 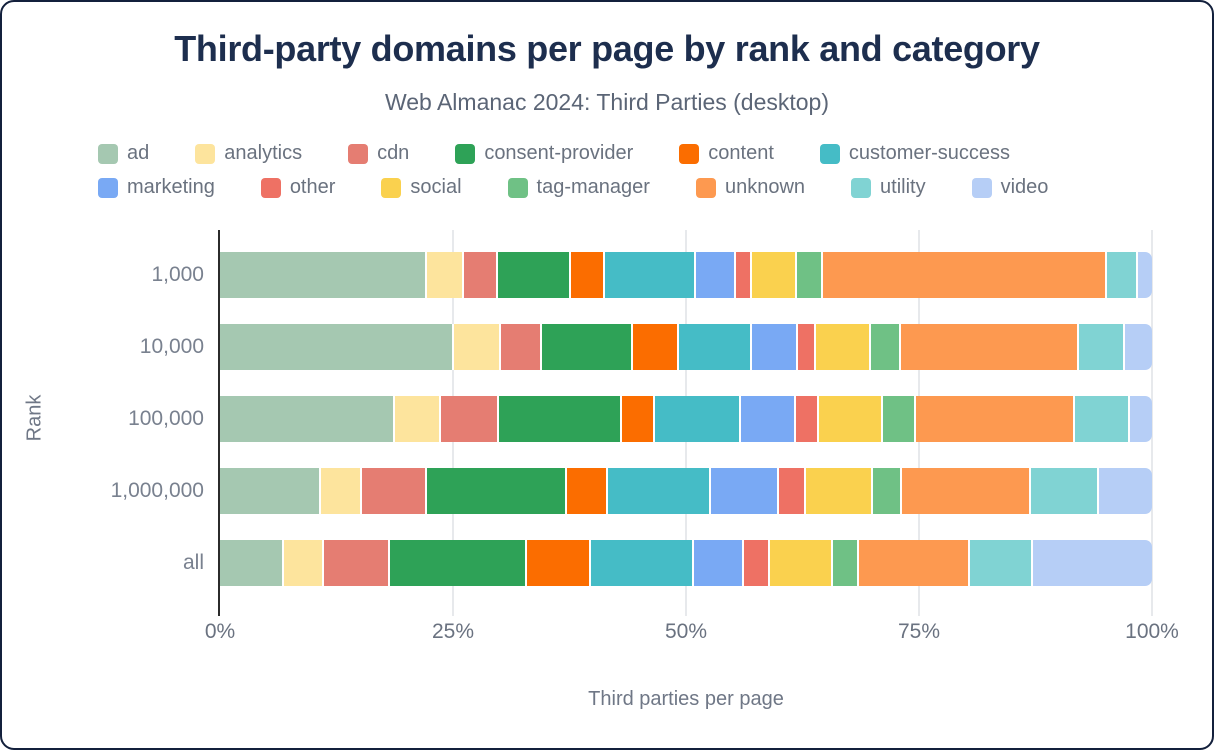 What do you see at coordinates (840, 491) in the screenshot?
I see `segment-1,000,000-social` at bounding box center [840, 491].